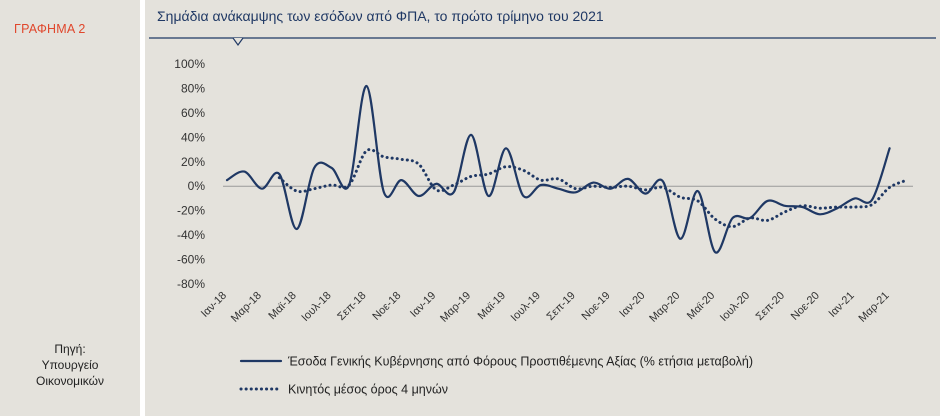 This screenshot has width=940, height=416. I want to click on x-tick-label: Μαρ-20, so click(664, 307).